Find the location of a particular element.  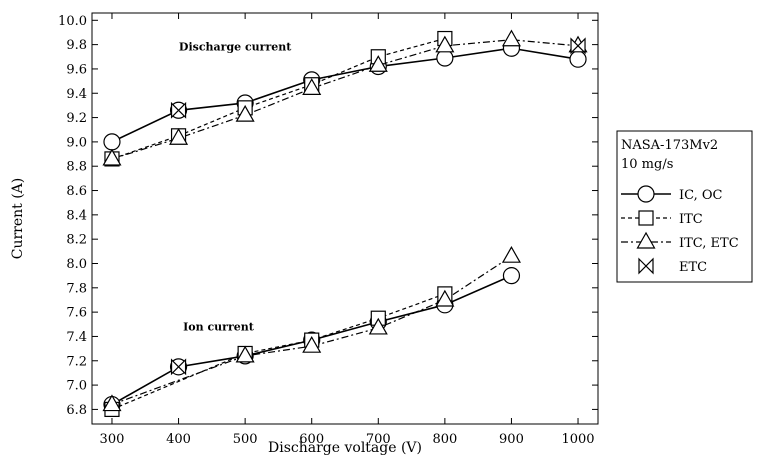

y-tick-label: 9.6 is located at coordinates (76, 69).